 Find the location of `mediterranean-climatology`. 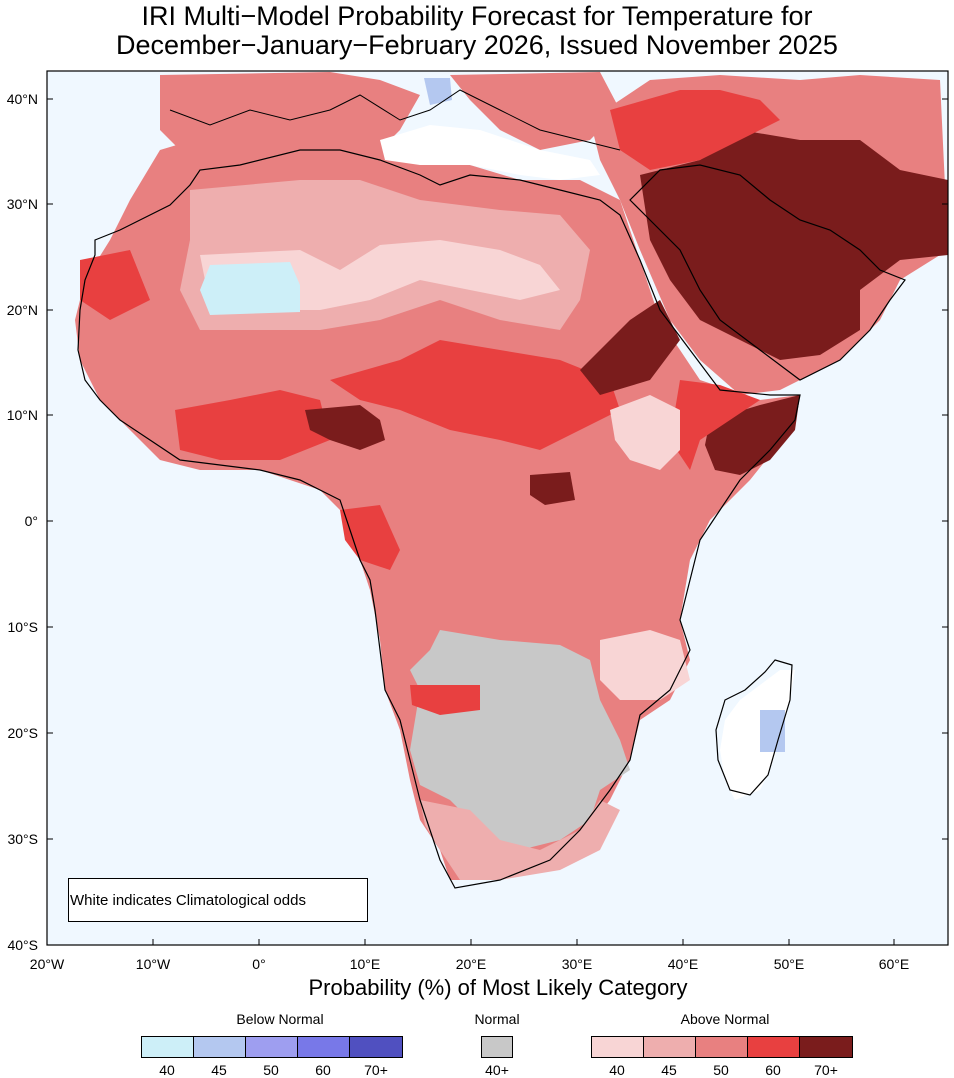

mediterranean-climatology is located at coordinates (490, 152).